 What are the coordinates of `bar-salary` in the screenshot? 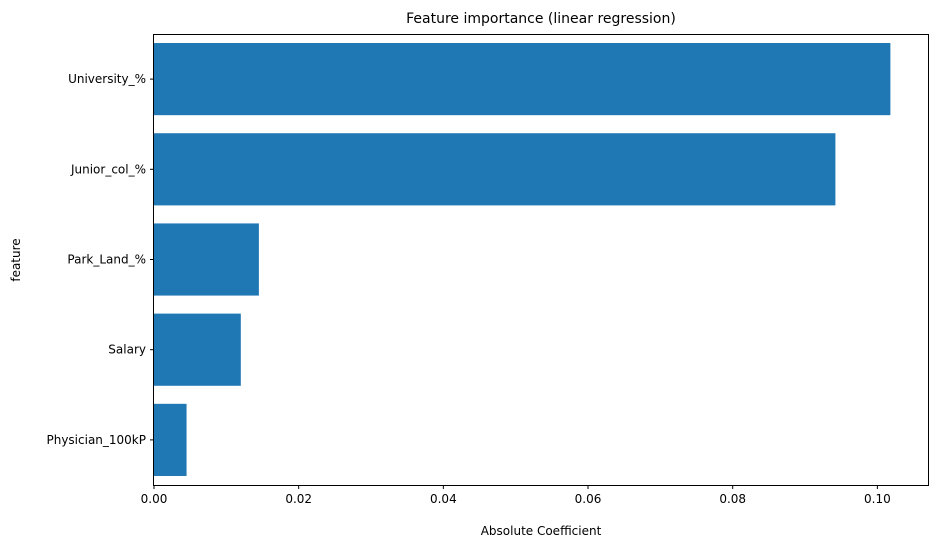 It's located at (197, 349).